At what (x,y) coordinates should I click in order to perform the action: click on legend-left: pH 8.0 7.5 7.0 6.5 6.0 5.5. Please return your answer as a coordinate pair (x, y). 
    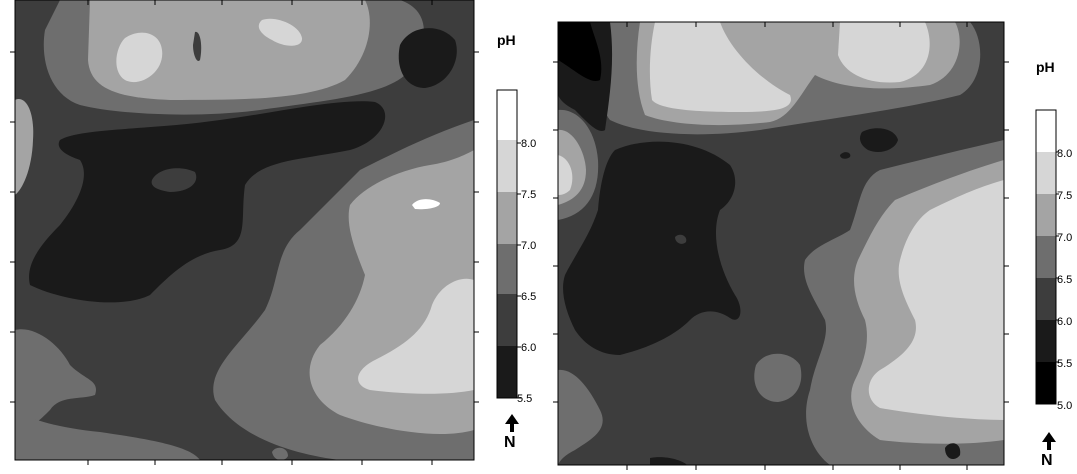
    Looking at the image, I should click on (516, 218).